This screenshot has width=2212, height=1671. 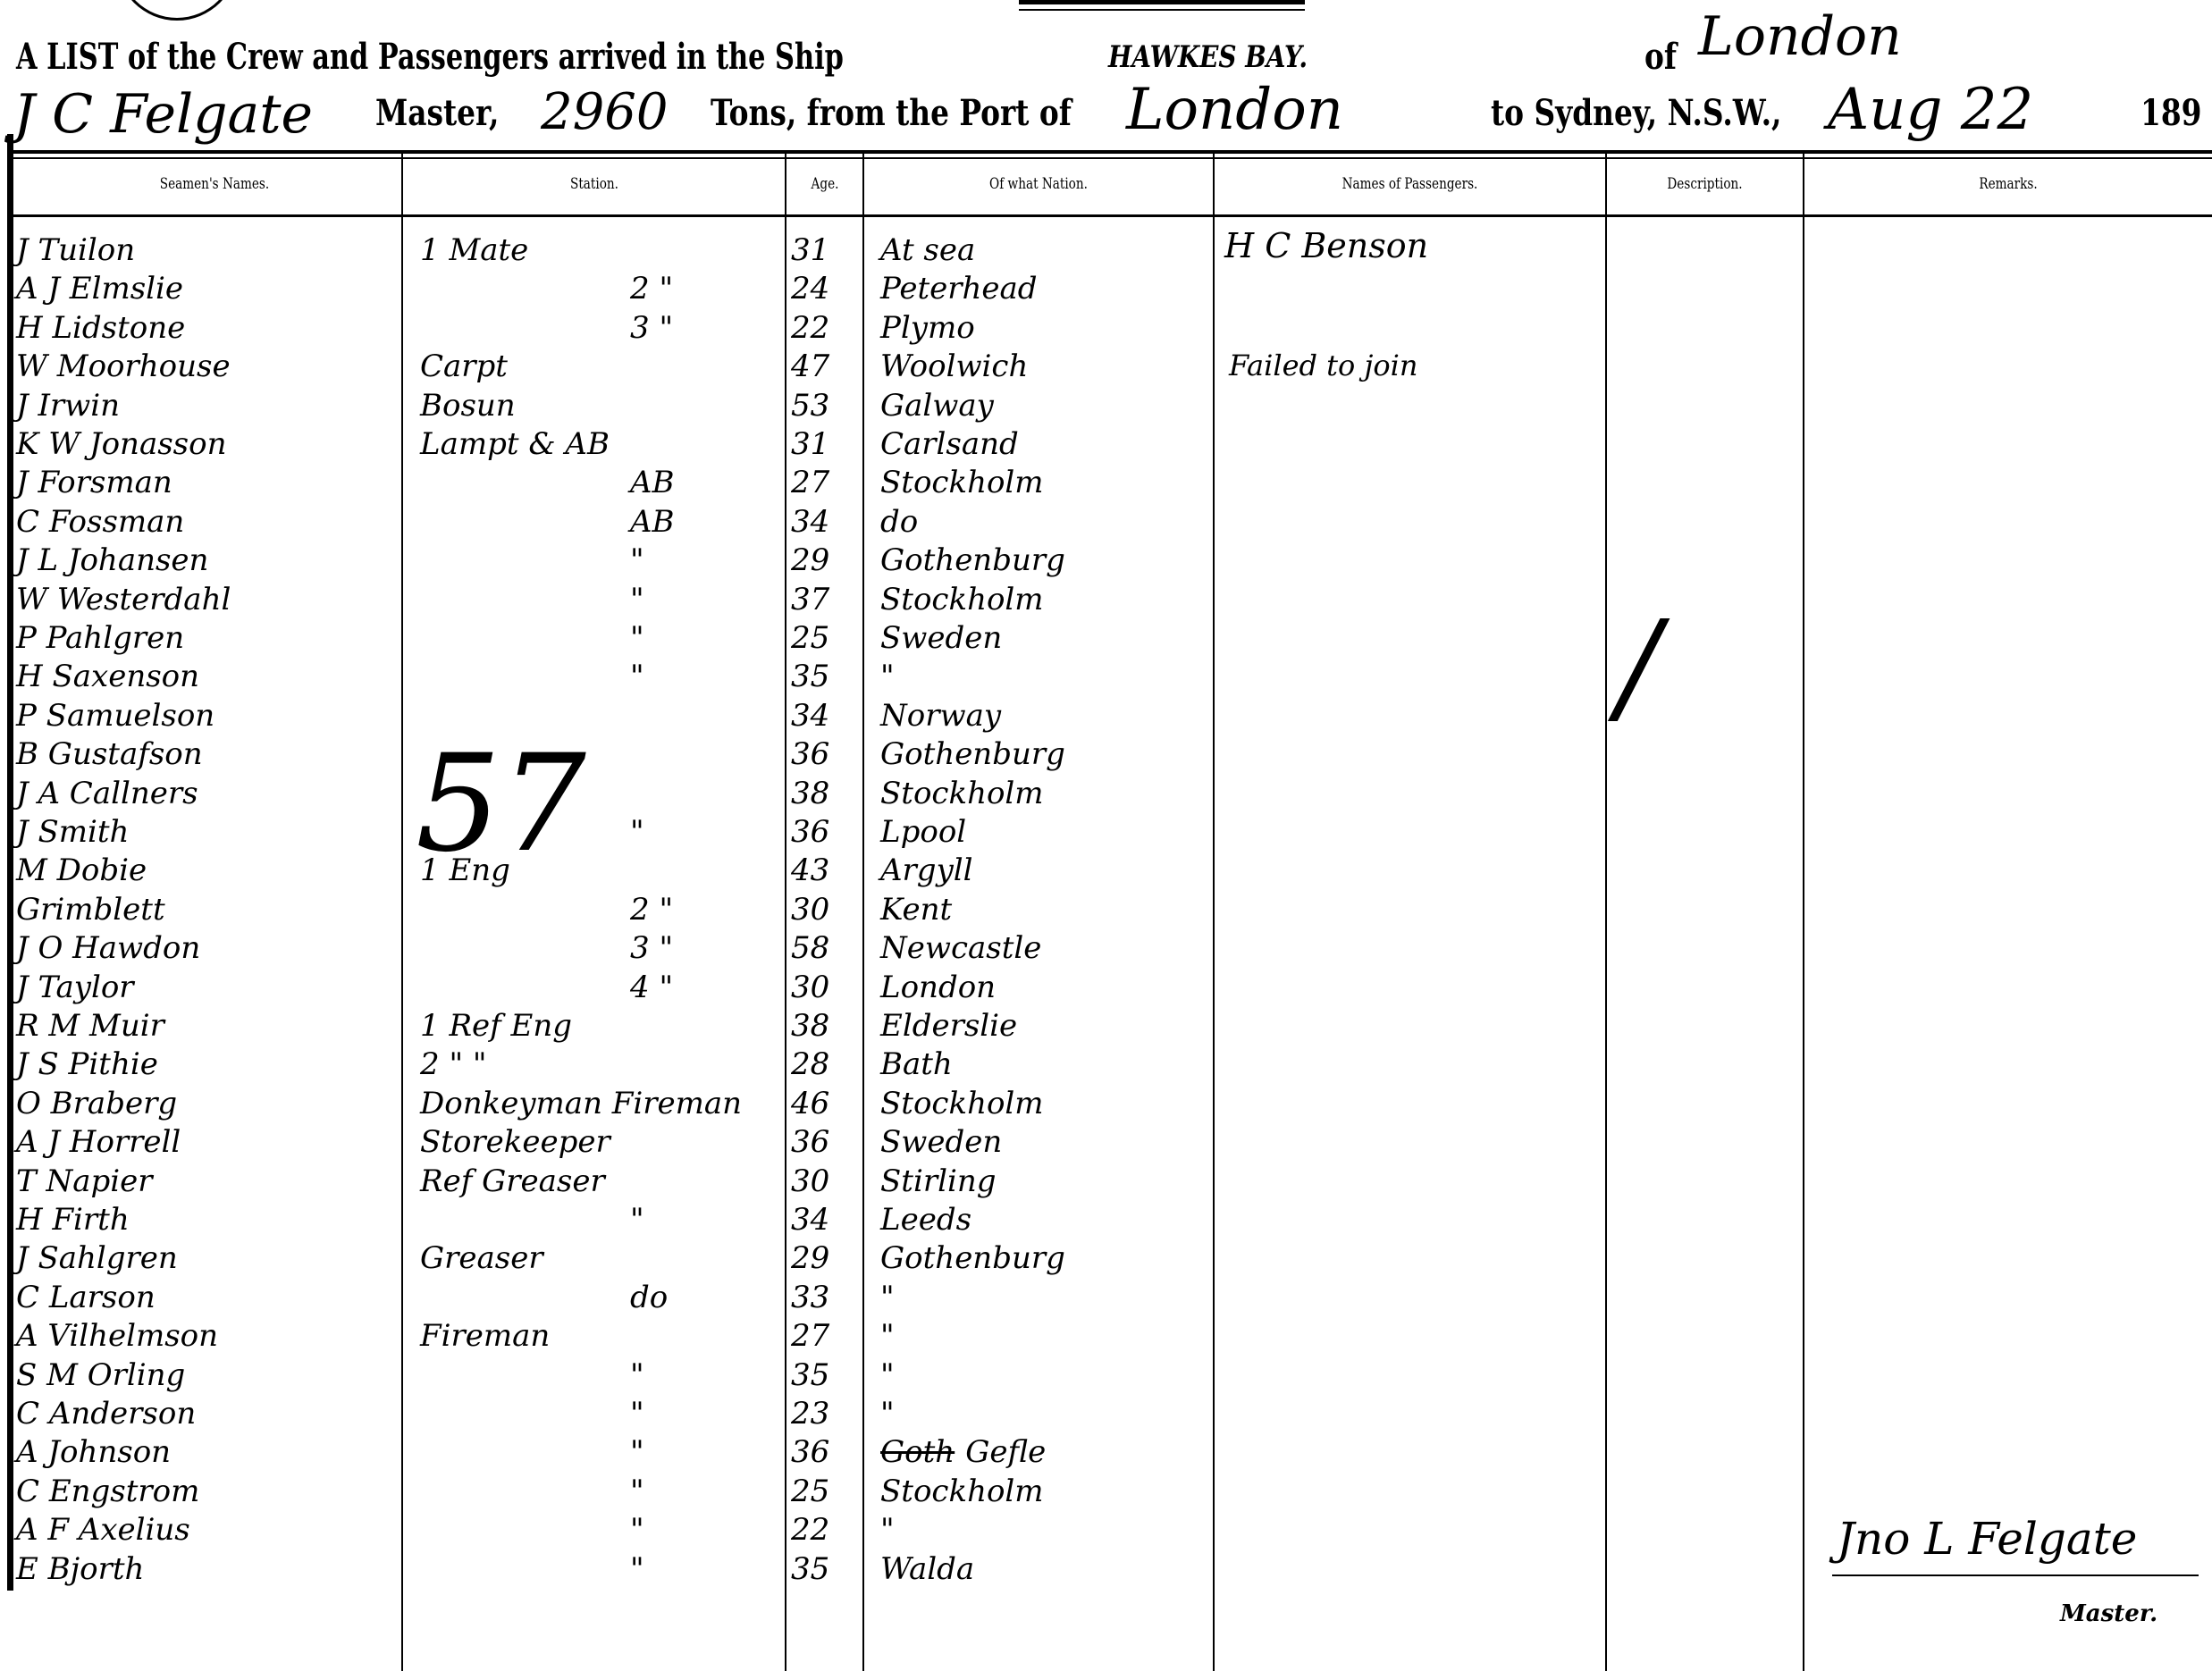 I want to click on age: 46, so click(x=810, y=1103).